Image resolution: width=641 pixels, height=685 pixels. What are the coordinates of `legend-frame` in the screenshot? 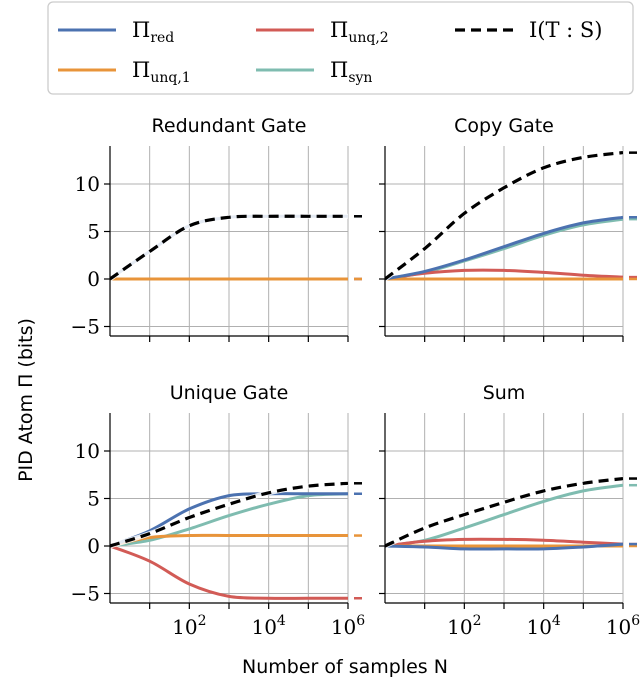 It's located at (340, 48).